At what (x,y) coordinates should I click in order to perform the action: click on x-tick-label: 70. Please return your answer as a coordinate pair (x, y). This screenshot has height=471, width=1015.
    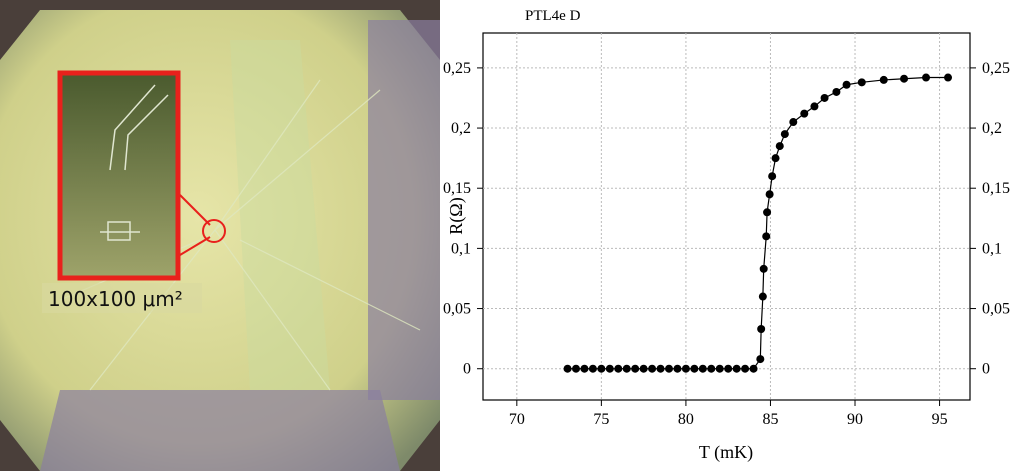
    Looking at the image, I should click on (517, 419).